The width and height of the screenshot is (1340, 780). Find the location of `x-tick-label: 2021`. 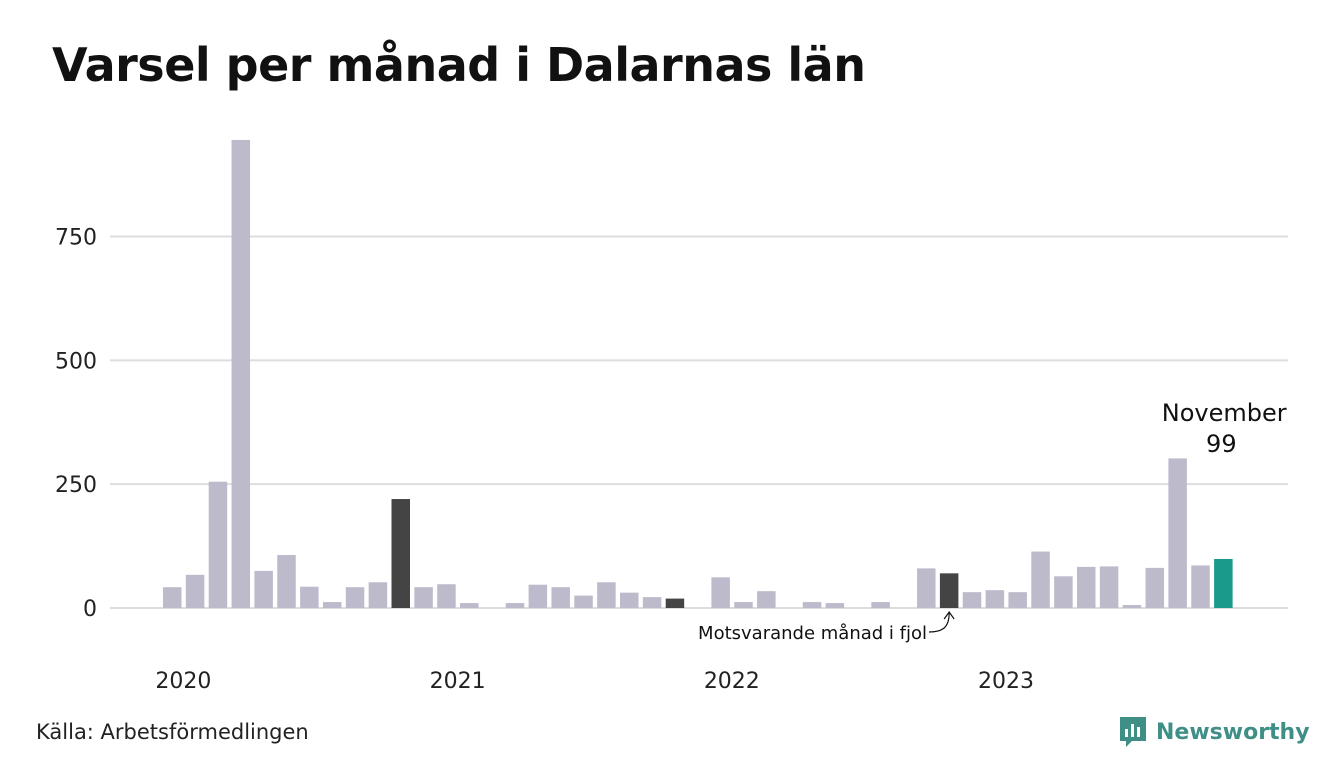

x-tick-label: 2021 is located at coordinates (458, 681).